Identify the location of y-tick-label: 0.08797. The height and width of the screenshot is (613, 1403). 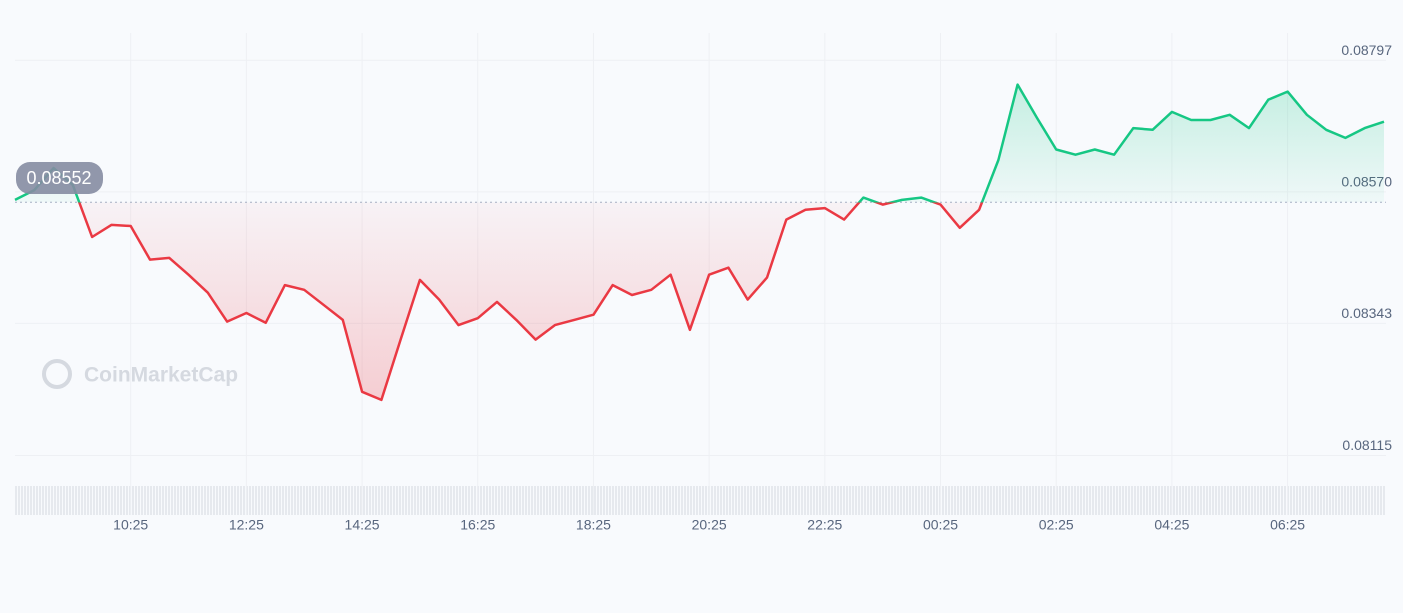
(1366, 50).